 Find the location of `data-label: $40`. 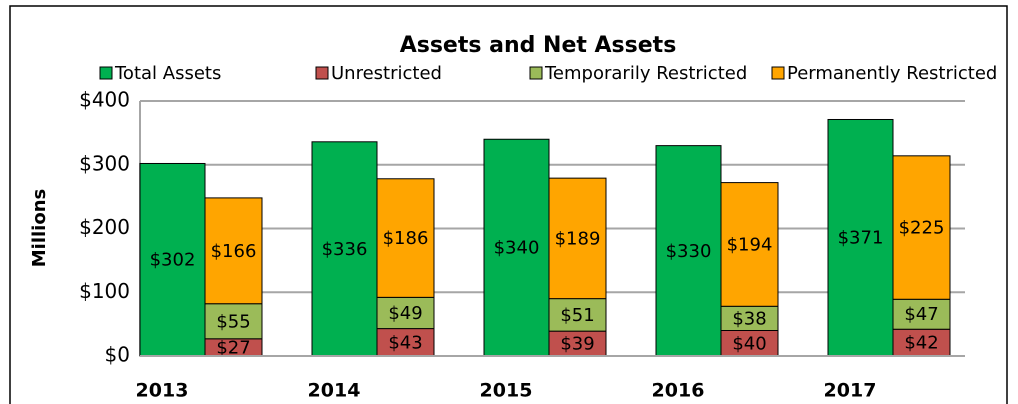

data-label: $40 is located at coordinates (749, 343).